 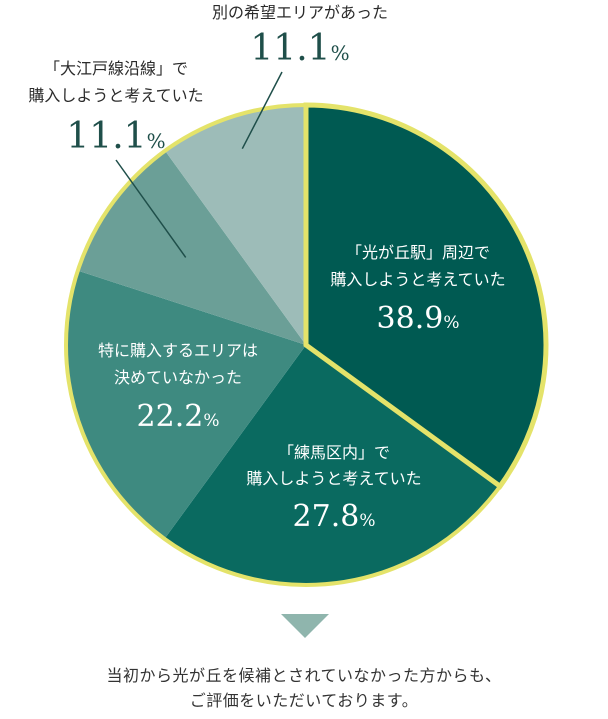 What do you see at coordinates (115, 136) in the screenshot?
I see `slice-value-3: 11.1%` at bounding box center [115, 136].